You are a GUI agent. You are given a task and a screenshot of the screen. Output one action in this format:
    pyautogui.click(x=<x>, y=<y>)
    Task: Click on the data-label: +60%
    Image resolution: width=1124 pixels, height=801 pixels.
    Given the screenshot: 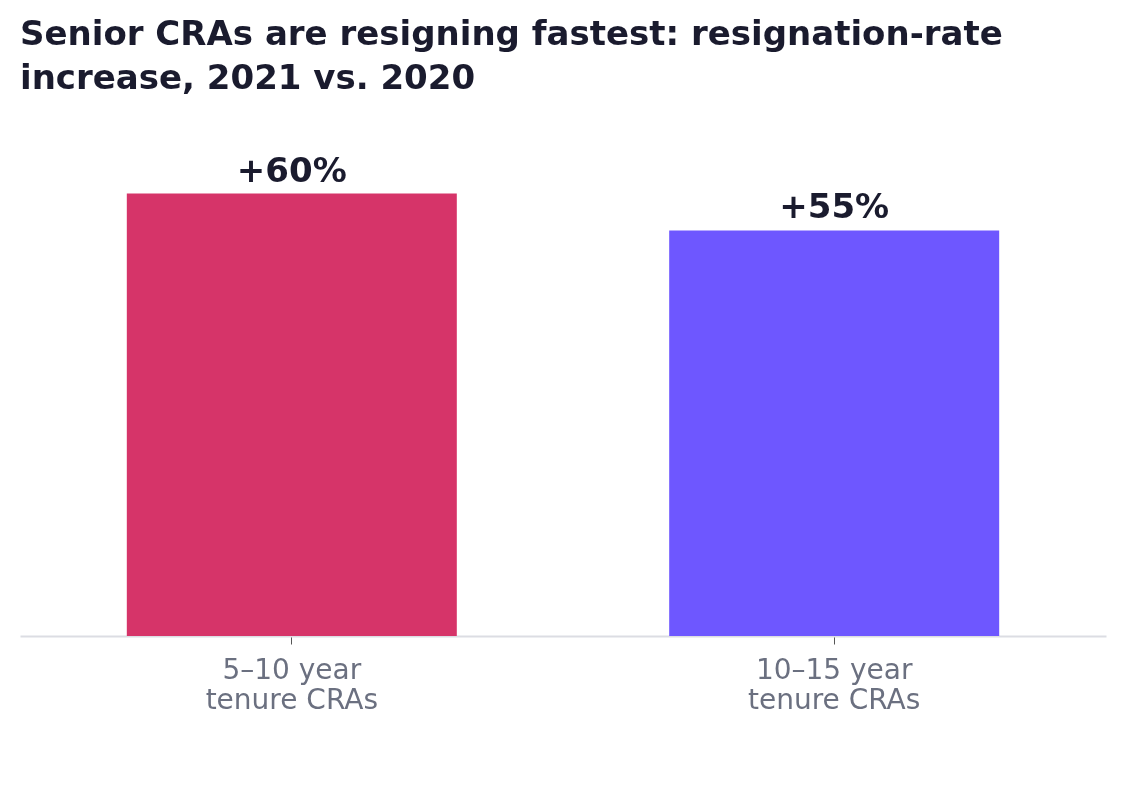 What is the action you would take?
    pyautogui.click(x=291, y=169)
    